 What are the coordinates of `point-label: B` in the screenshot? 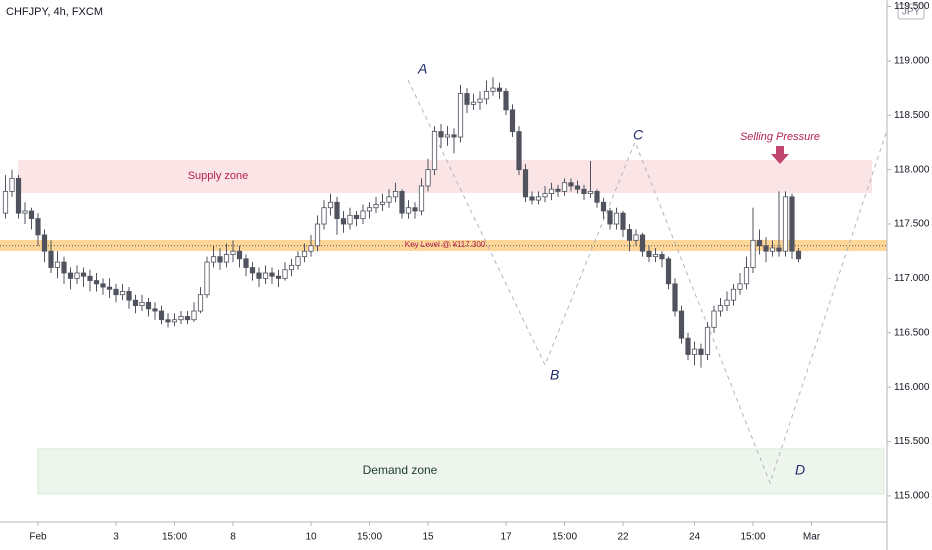 It's located at (554, 375).